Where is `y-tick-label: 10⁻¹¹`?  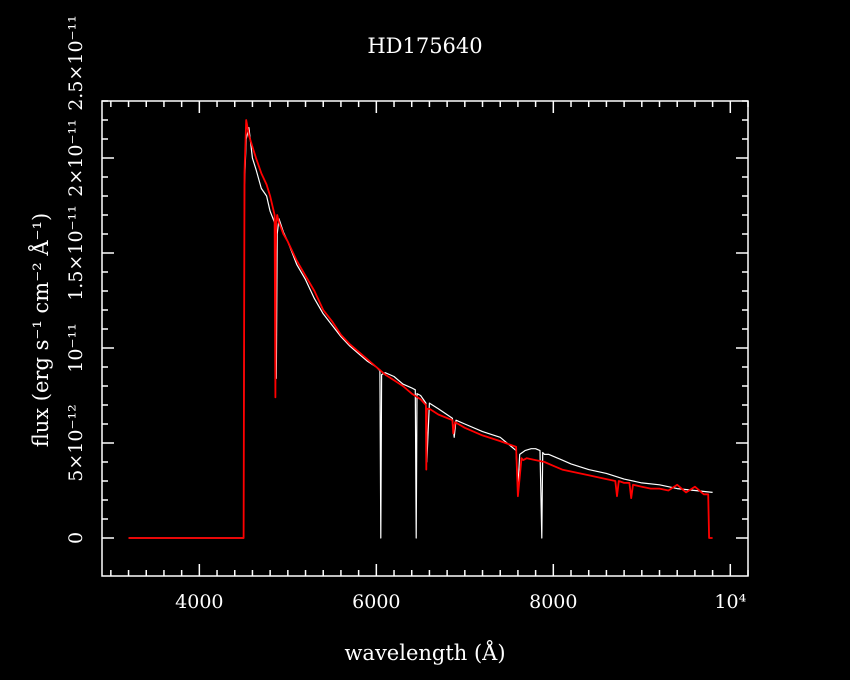 y-tick-label: 10⁻¹¹ is located at coordinates (76, 347).